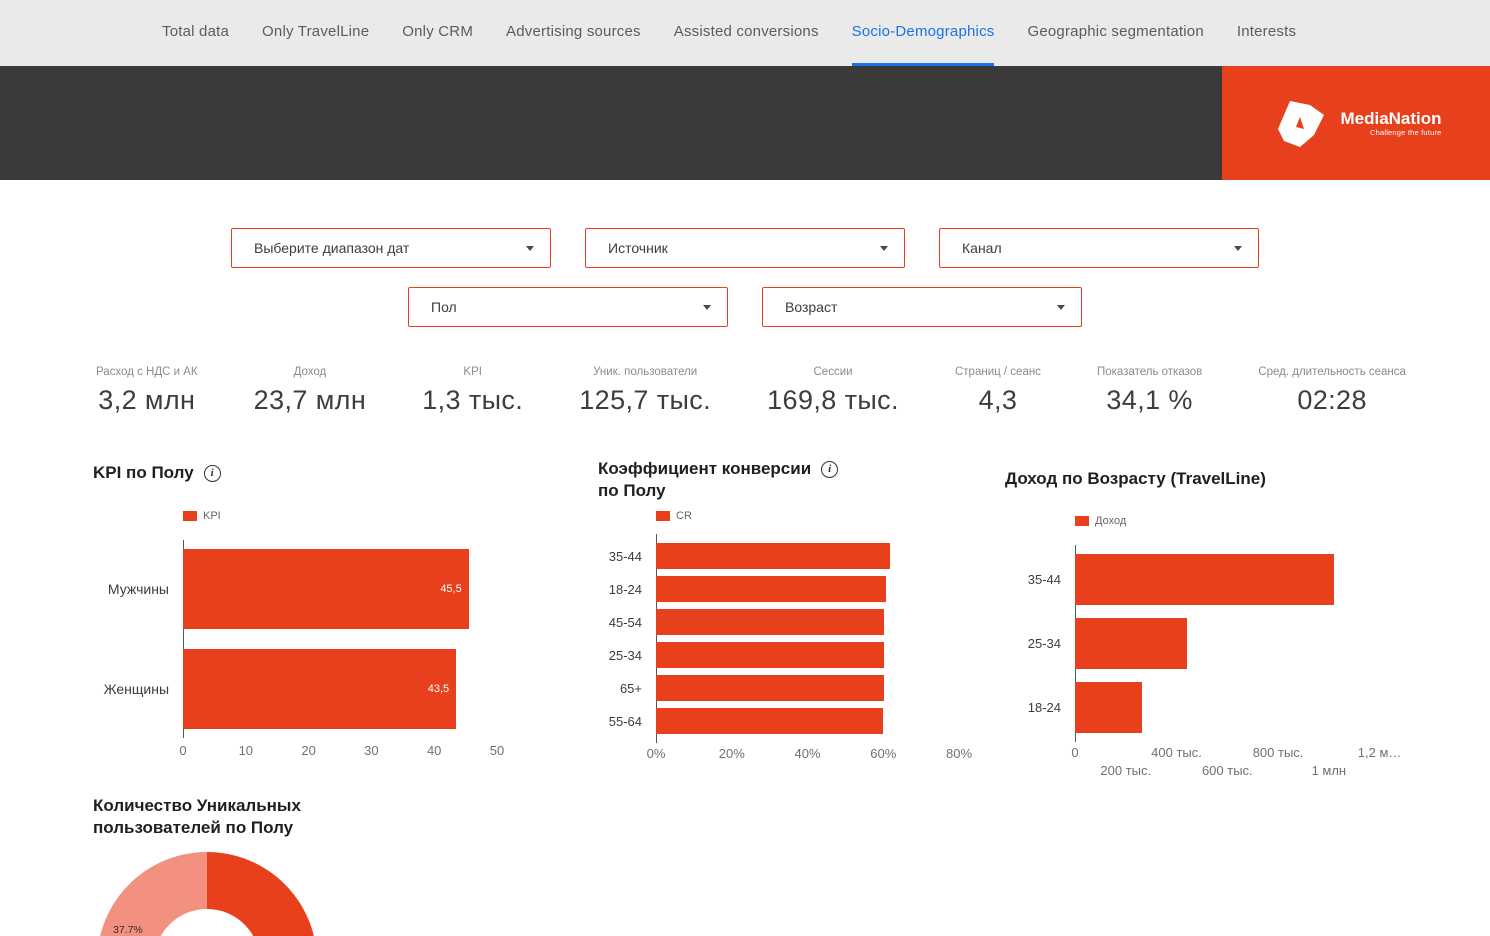 This screenshot has height=936, width=1490. What do you see at coordinates (1301, 124) in the screenshot?
I see `medianation-logo-icon` at bounding box center [1301, 124].